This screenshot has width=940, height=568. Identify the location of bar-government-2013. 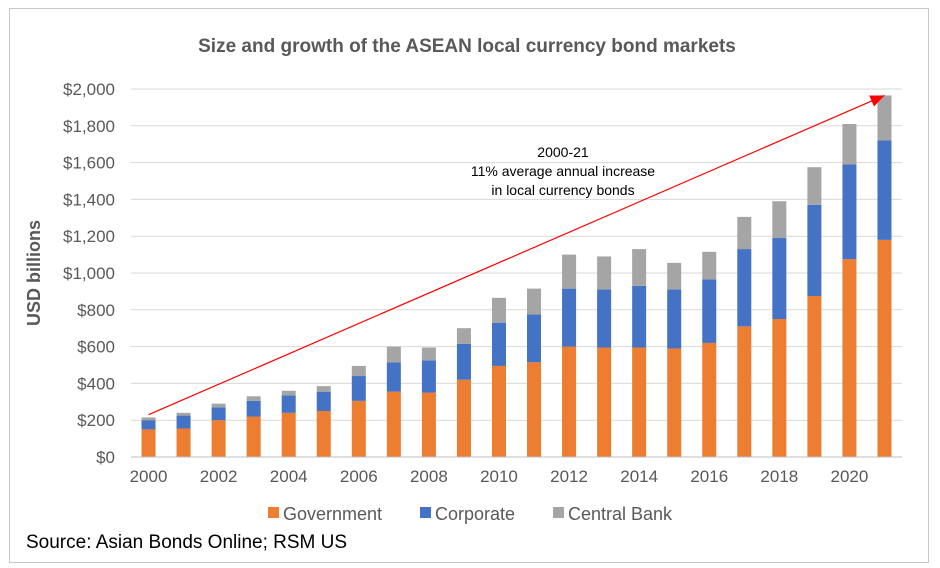
(604, 402).